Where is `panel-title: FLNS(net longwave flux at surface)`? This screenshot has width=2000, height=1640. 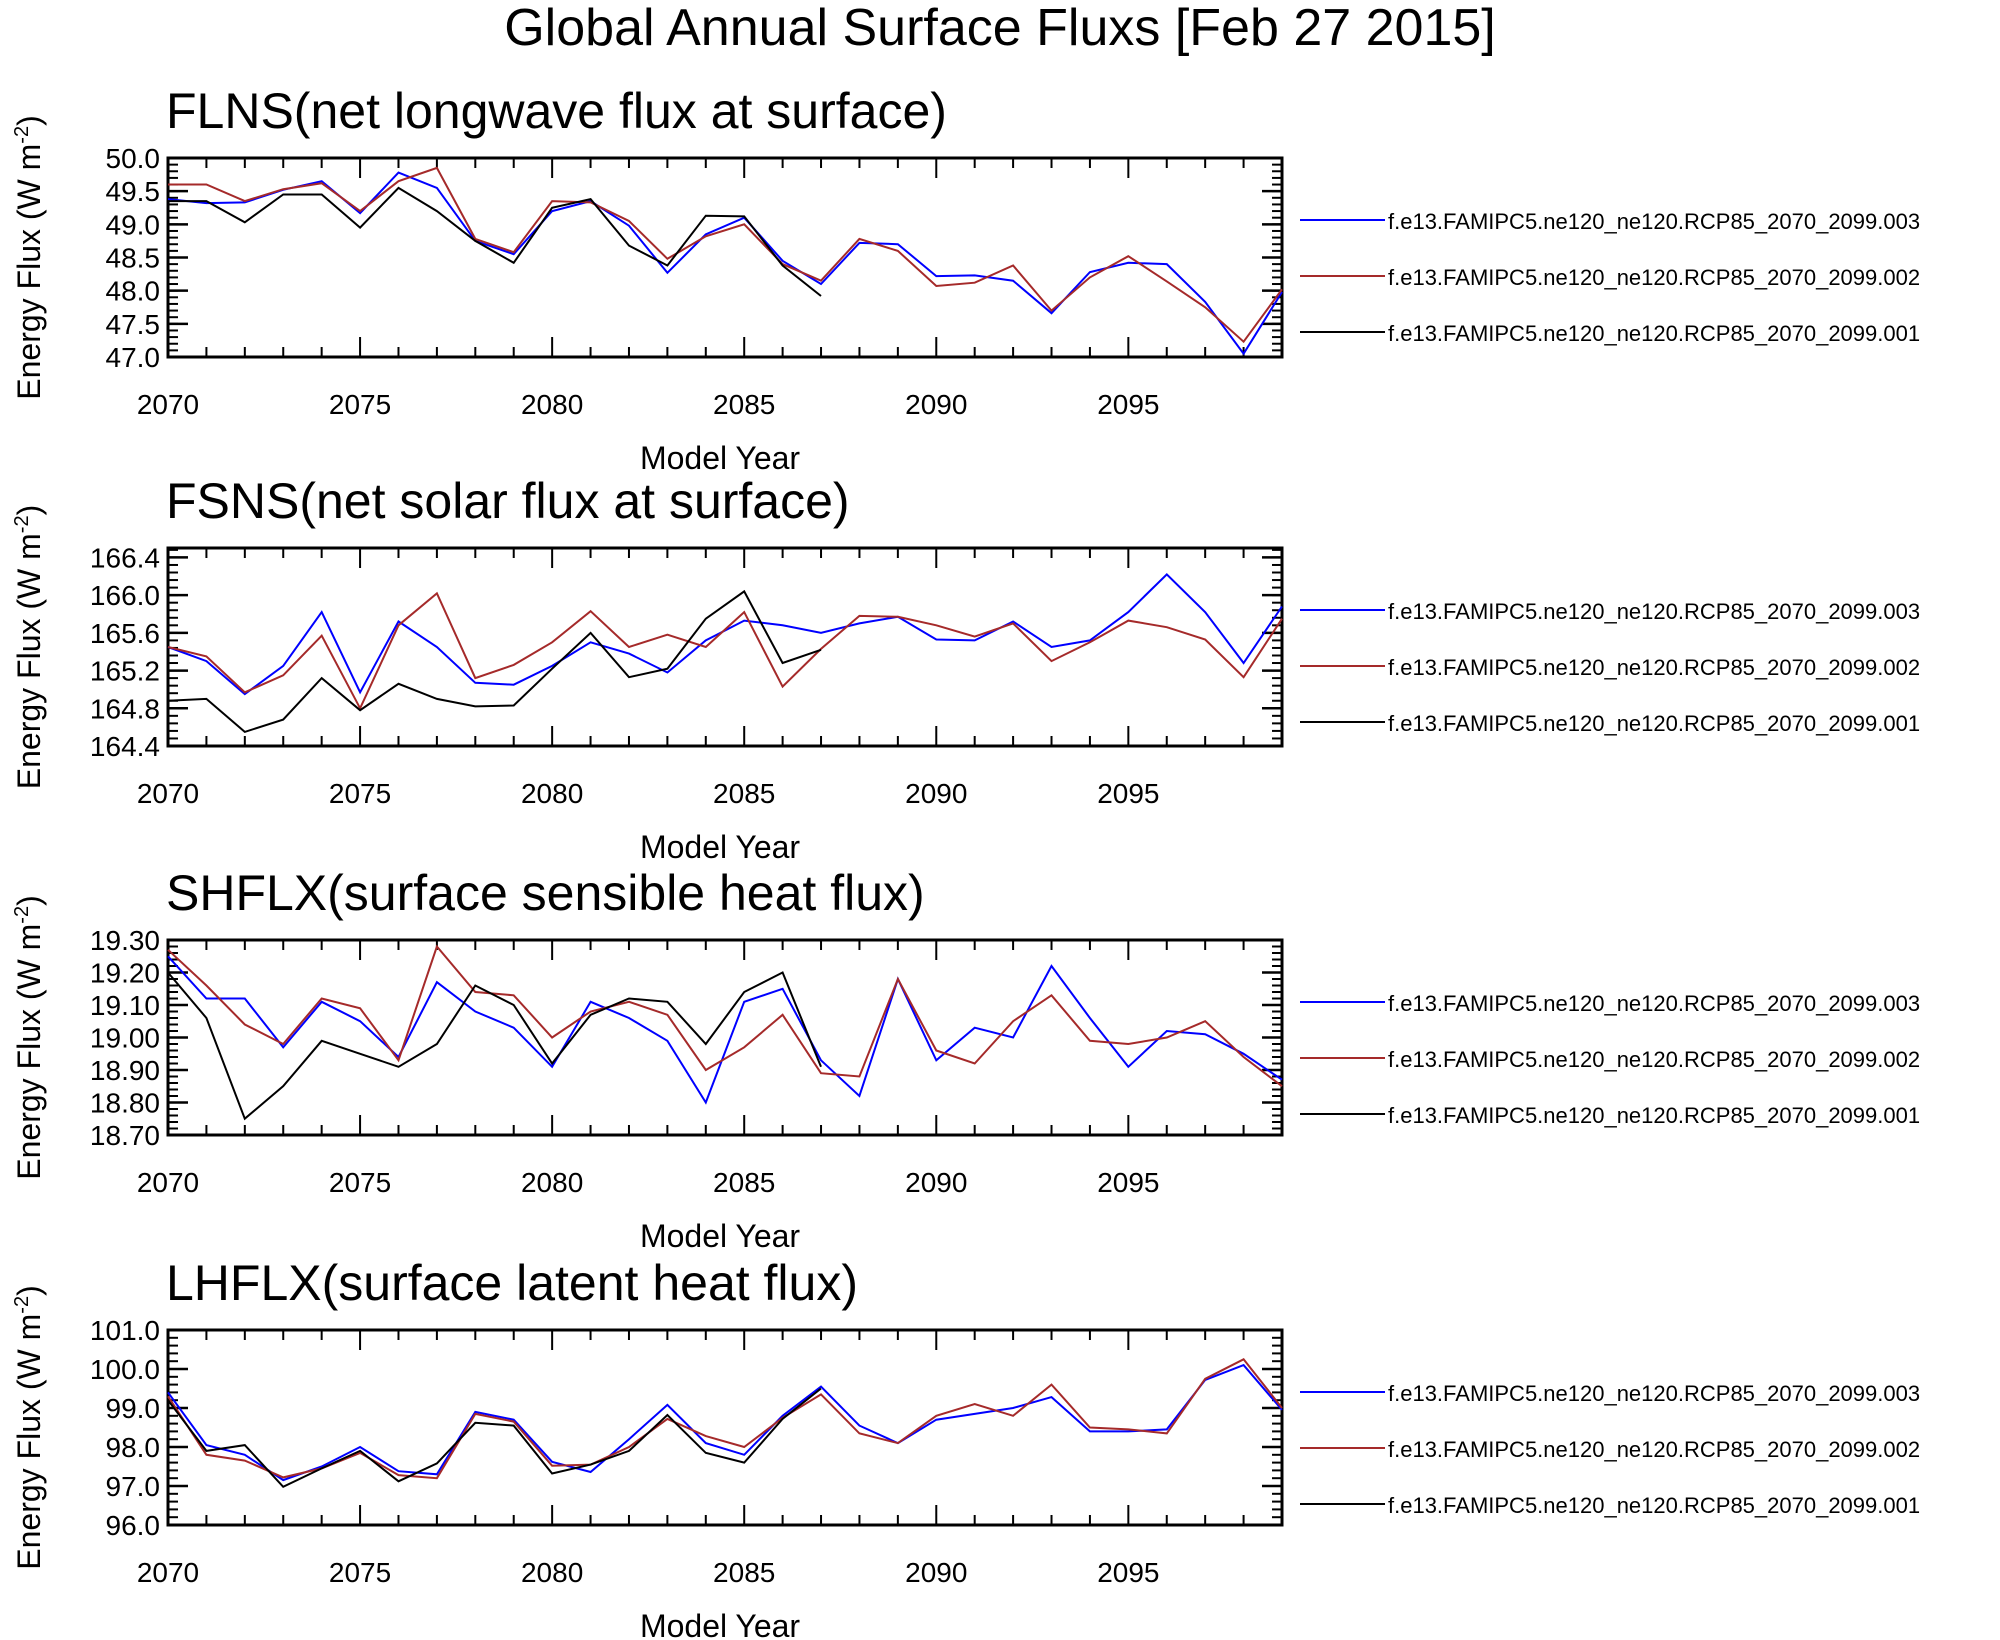
panel-title: FLNS(net longwave flux at surface) is located at coordinates (556, 111).